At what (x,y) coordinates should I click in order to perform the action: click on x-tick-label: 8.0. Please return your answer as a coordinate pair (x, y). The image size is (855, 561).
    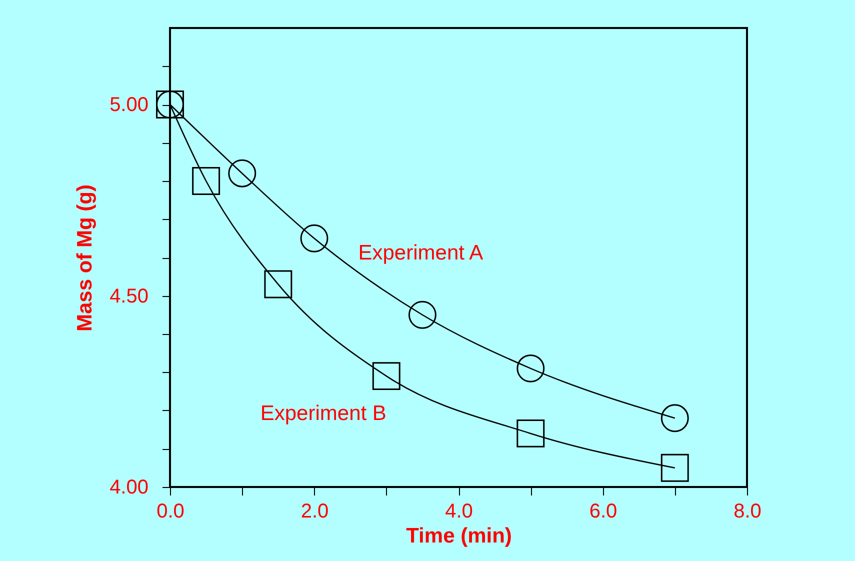
    Looking at the image, I should click on (748, 511).